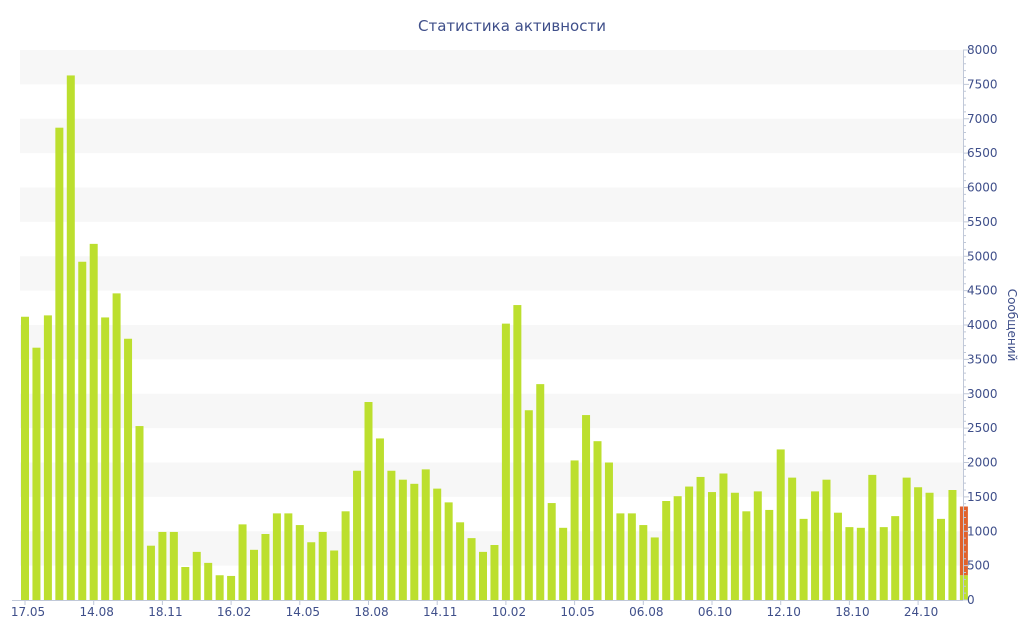 This screenshot has width=1024, height=640. What do you see at coordinates (577, 612) in the screenshot?
I see `x-tick-label: 10.05` at bounding box center [577, 612].